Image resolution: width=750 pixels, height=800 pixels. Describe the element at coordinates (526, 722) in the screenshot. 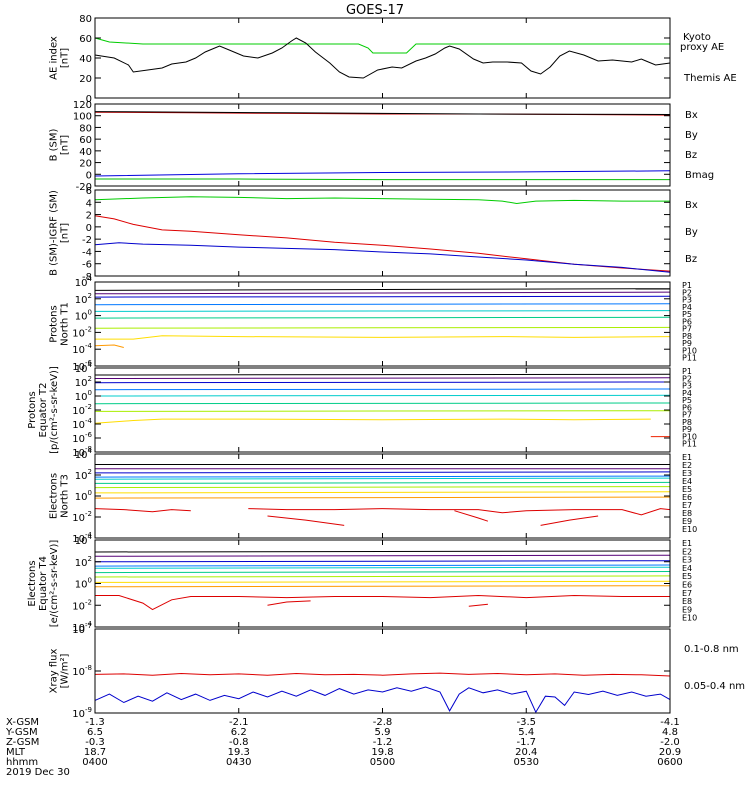

I see `time-axis-value: -3.5` at that location.